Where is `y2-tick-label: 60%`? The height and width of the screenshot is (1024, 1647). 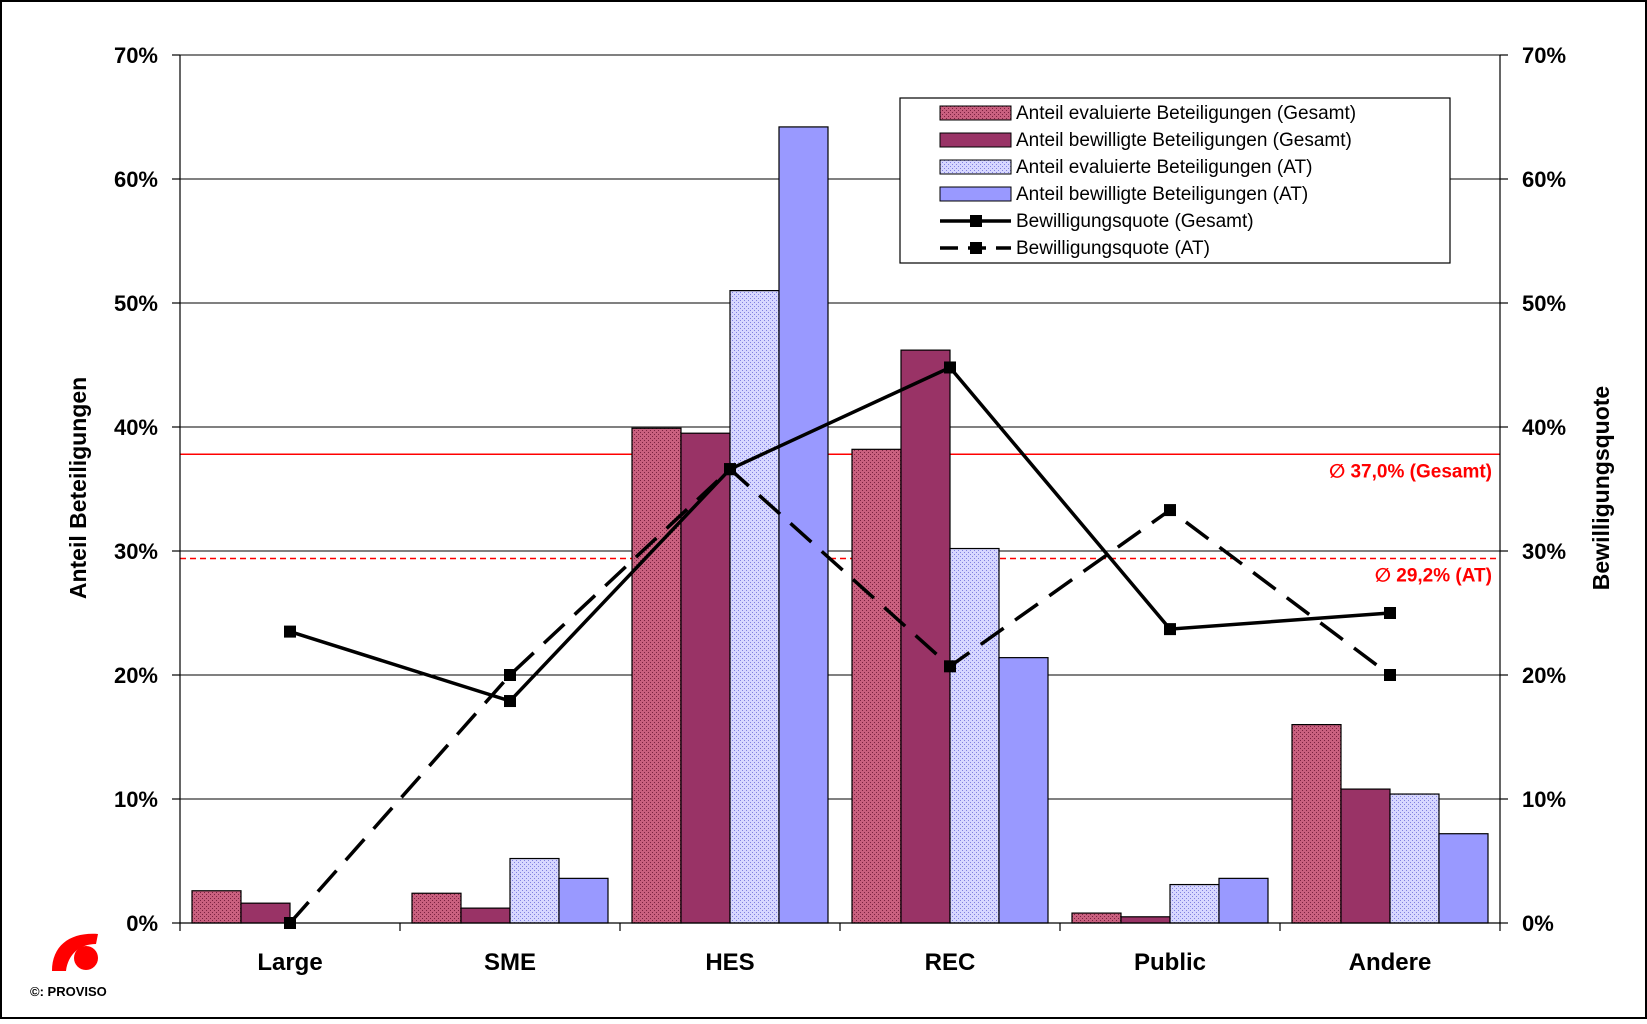
y2-tick-label: 60% is located at coordinates (1544, 179).